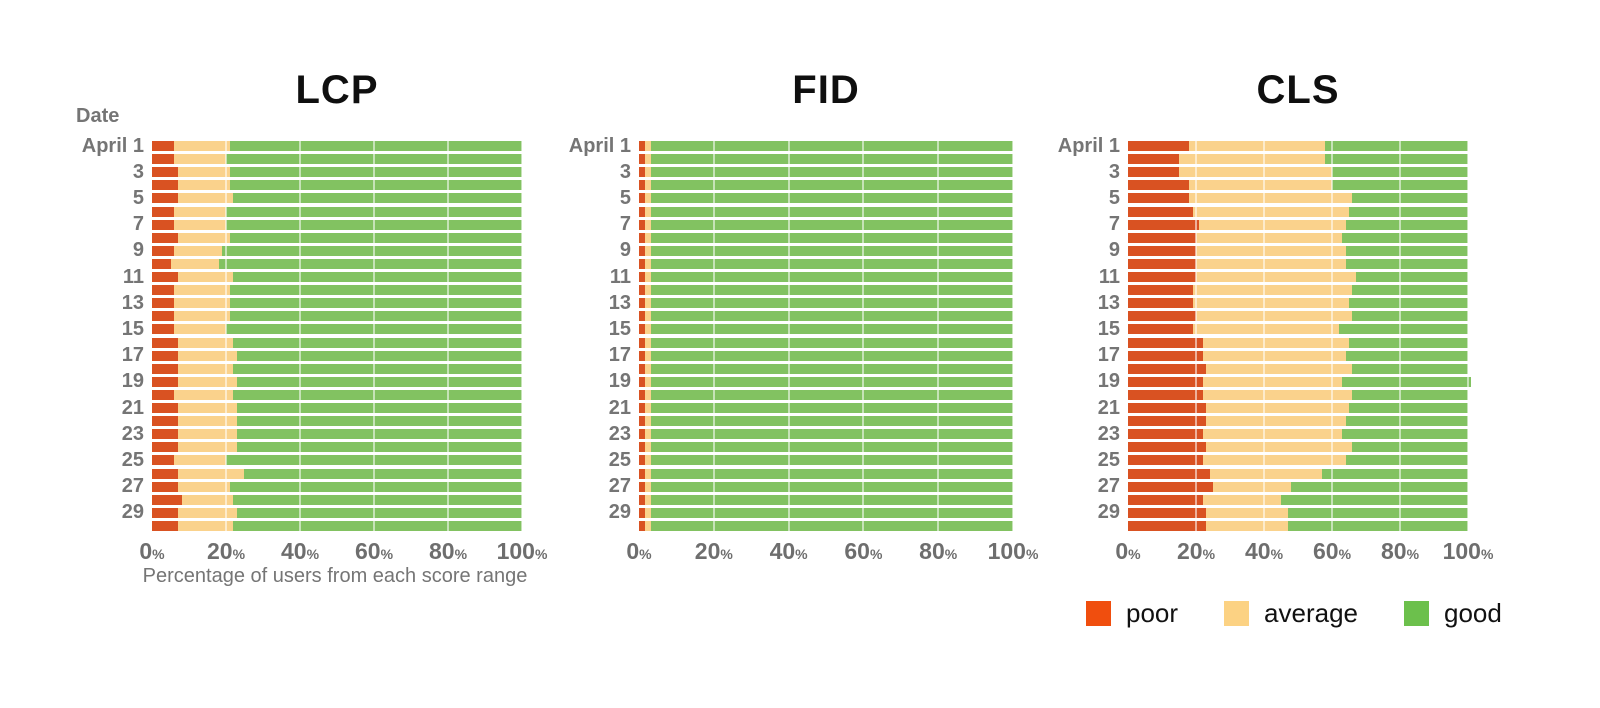 The width and height of the screenshot is (1600, 708). I want to click on x-tick-label: 20%, so click(1196, 551).